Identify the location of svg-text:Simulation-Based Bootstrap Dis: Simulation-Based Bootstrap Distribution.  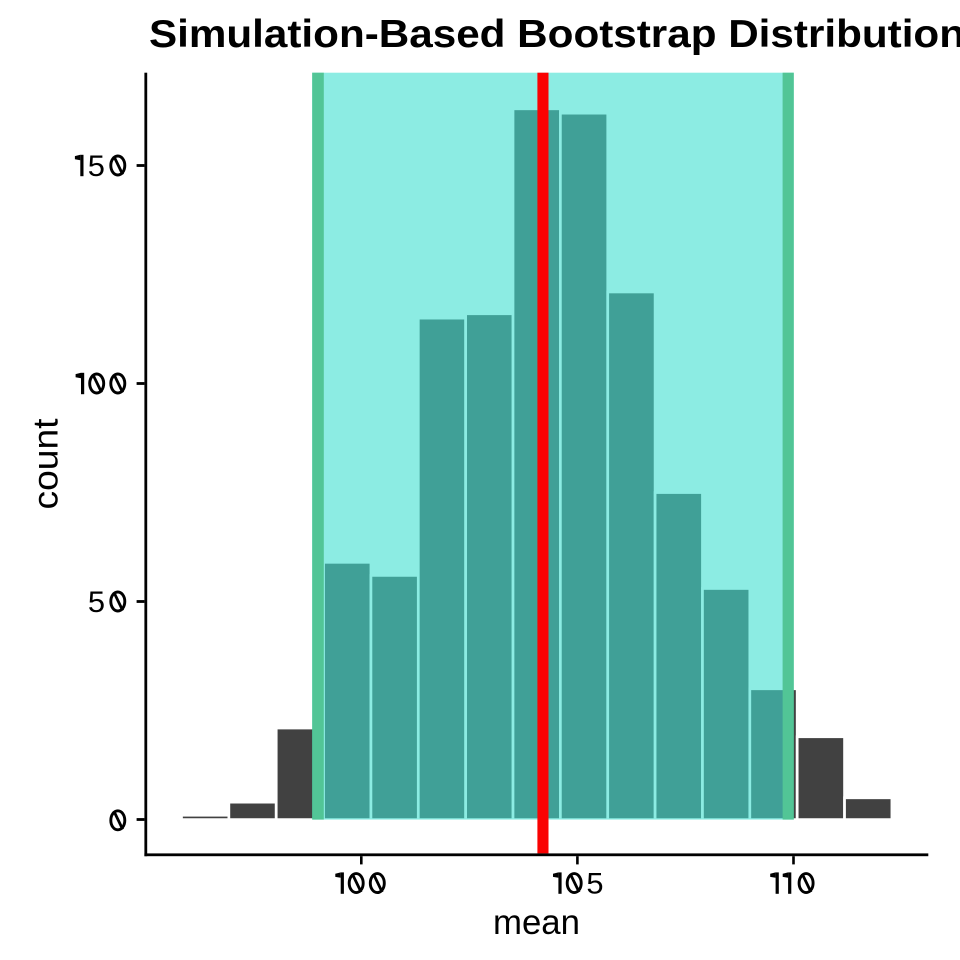
(554, 34).